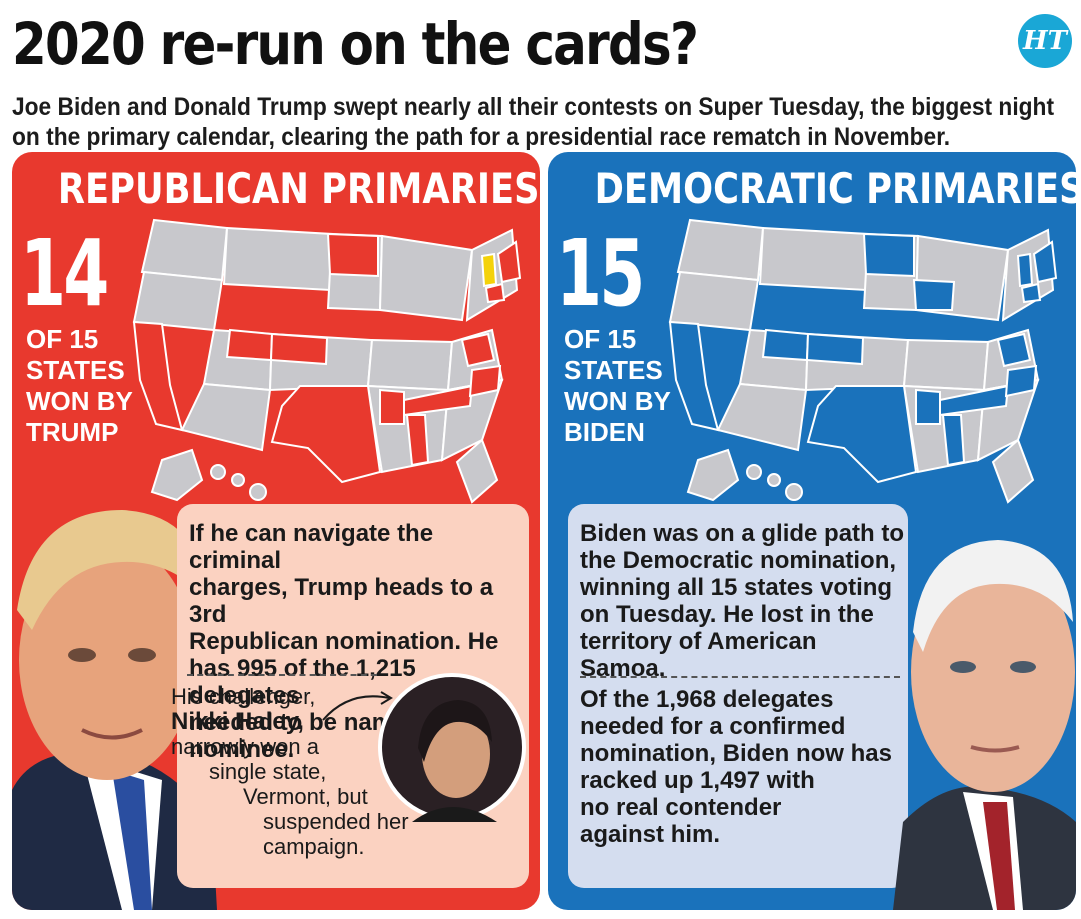 This screenshot has height=919, width=1081. What do you see at coordinates (489, 270) in the screenshot?
I see `vermont-haley-state` at bounding box center [489, 270].